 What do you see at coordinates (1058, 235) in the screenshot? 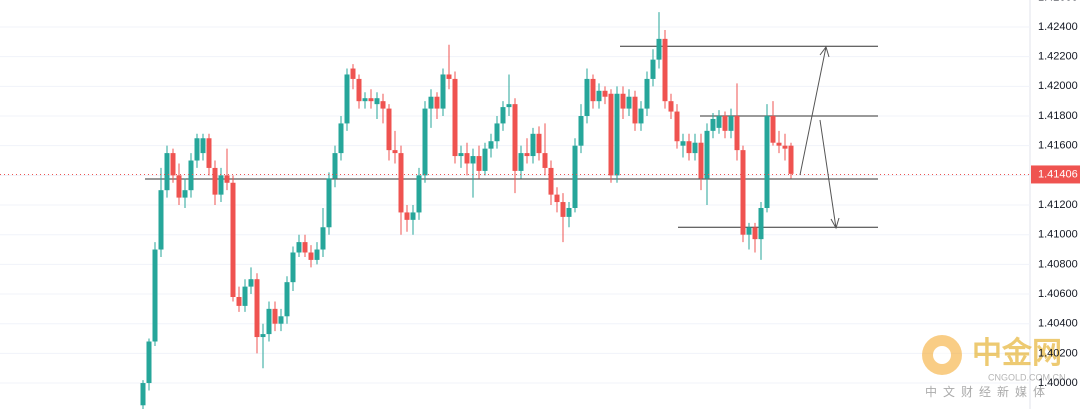
I see `y-tick-label: 1.41000` at bounding box center [1058, 235].